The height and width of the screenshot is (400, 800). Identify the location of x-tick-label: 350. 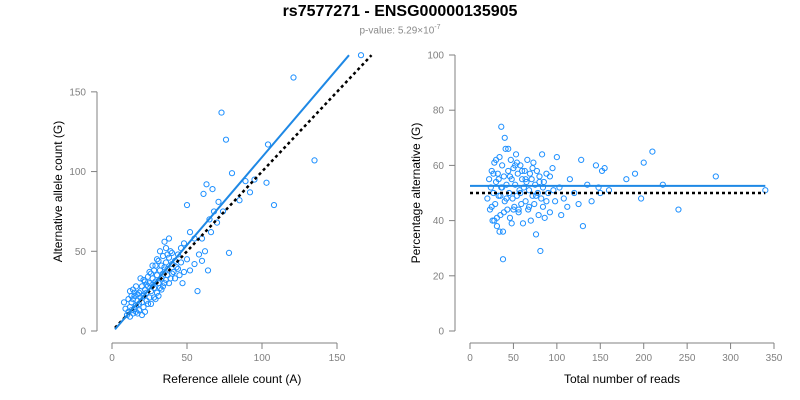
(774, 358).